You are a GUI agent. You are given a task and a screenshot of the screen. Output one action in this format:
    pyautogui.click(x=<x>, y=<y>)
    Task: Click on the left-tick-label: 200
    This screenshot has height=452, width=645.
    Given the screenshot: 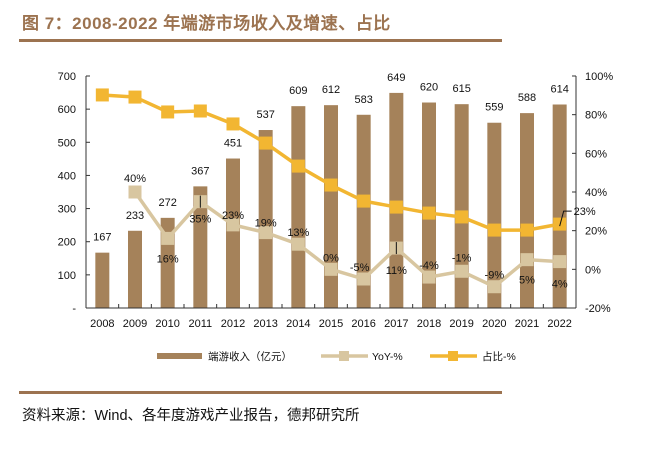 What is the action you would take?
    pyautogui.click(x=67, y=243)
    